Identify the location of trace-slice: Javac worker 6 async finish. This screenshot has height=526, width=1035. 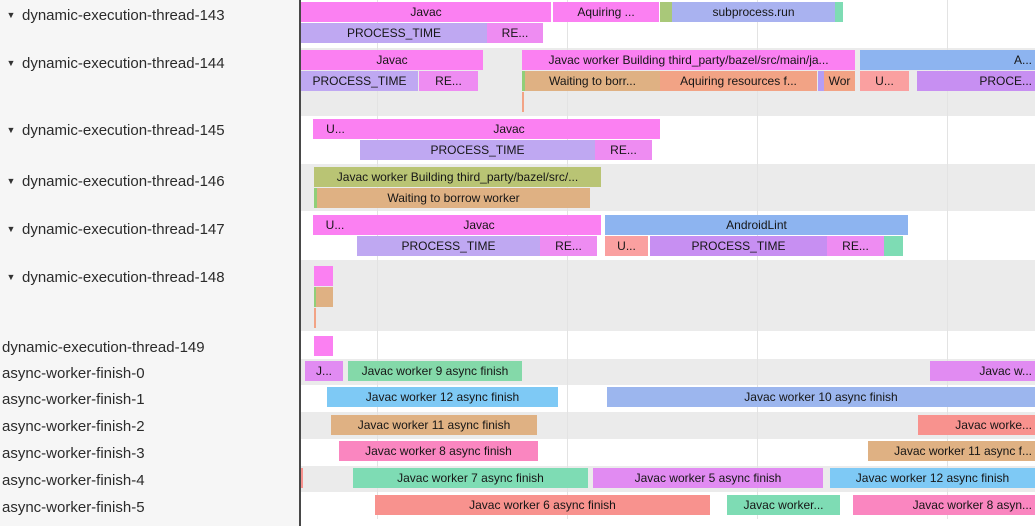
(542, 505).